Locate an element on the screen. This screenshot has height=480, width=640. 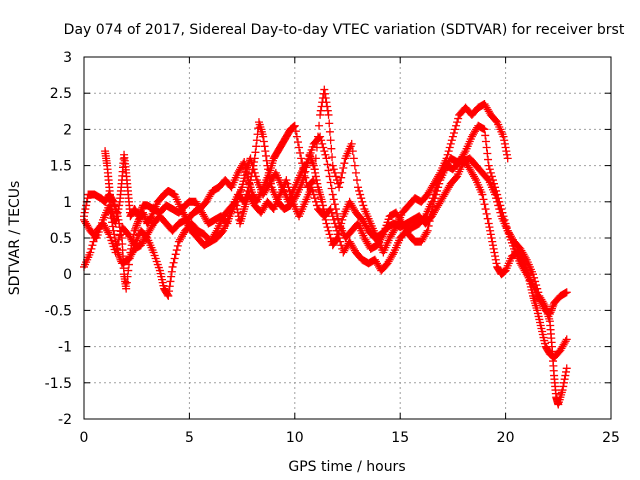
y-tick-label: 0.5 is located at coordinates (61, 239).